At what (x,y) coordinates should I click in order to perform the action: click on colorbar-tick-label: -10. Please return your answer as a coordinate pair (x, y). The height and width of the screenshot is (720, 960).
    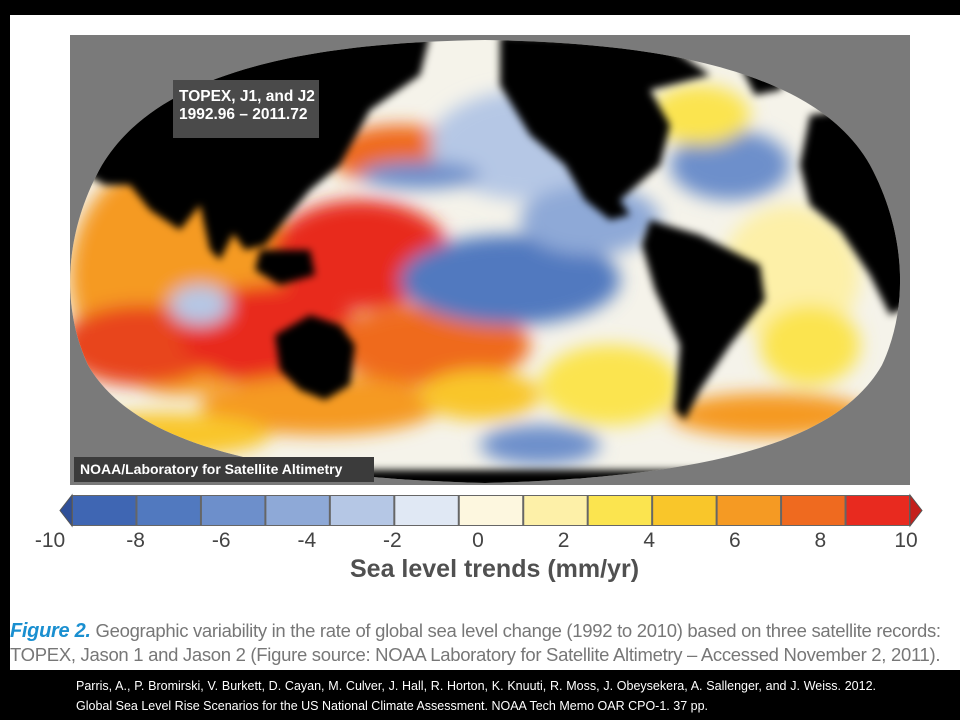
    Looking at the image, I should click on (50, 540).